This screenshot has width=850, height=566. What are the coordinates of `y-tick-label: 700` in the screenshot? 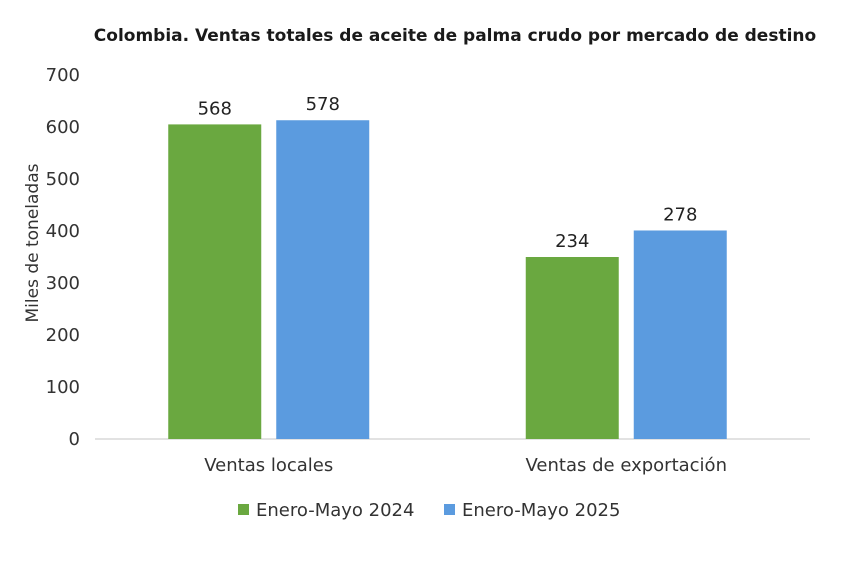 It's located at (63, 75).